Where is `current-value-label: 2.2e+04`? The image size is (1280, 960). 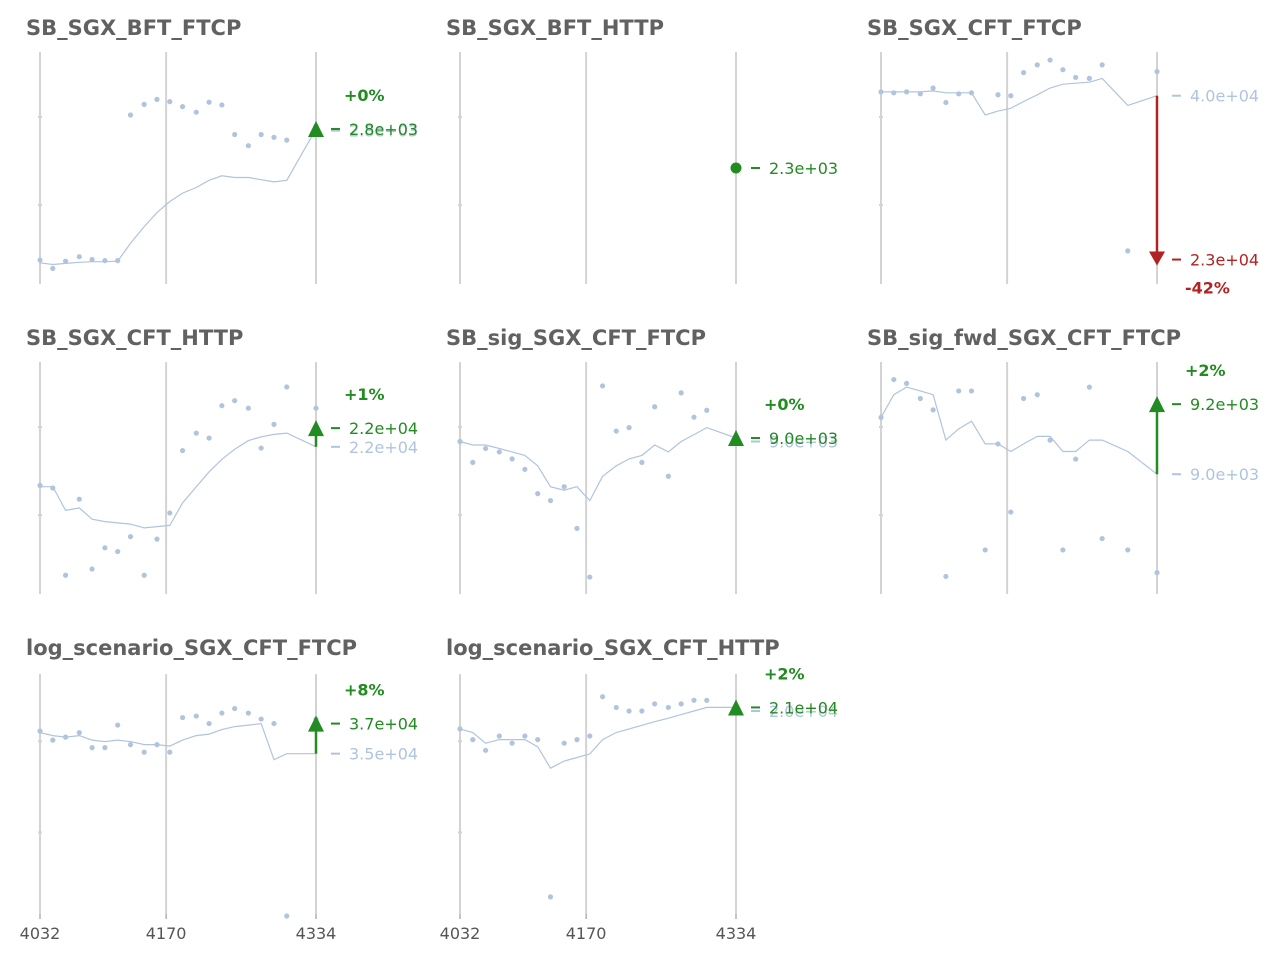 current-value-label: 2.2e+04 is located at coordinates (383, 428).